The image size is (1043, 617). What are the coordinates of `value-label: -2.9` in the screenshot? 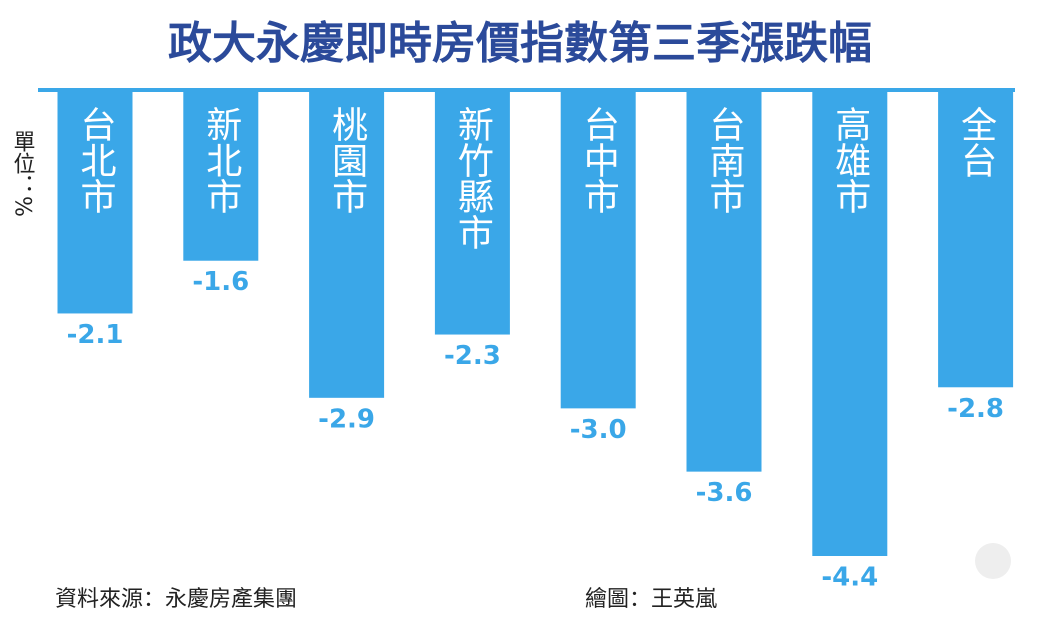 It's located at (346, 419).